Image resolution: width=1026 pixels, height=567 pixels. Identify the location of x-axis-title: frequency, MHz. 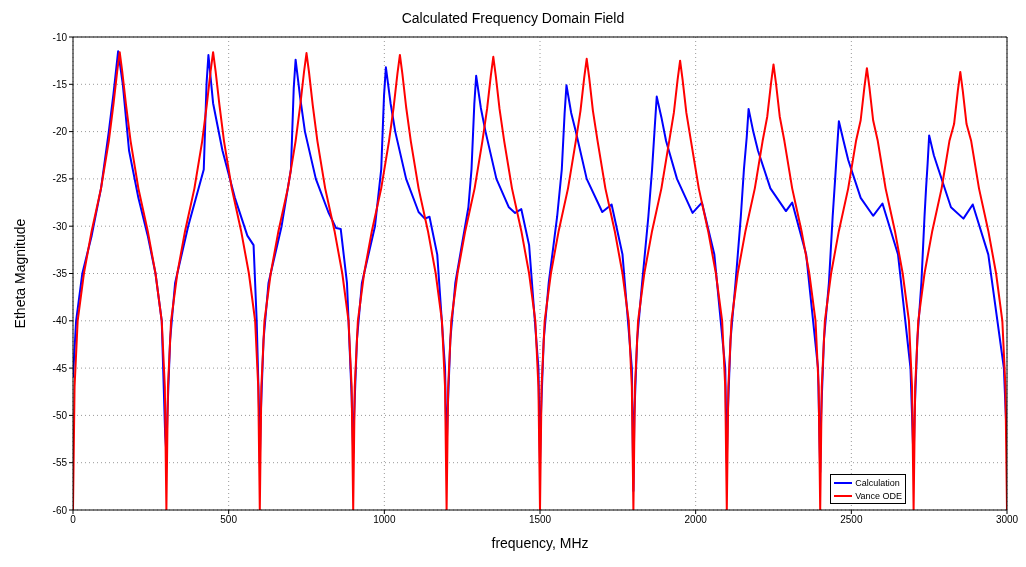
(540, 543).